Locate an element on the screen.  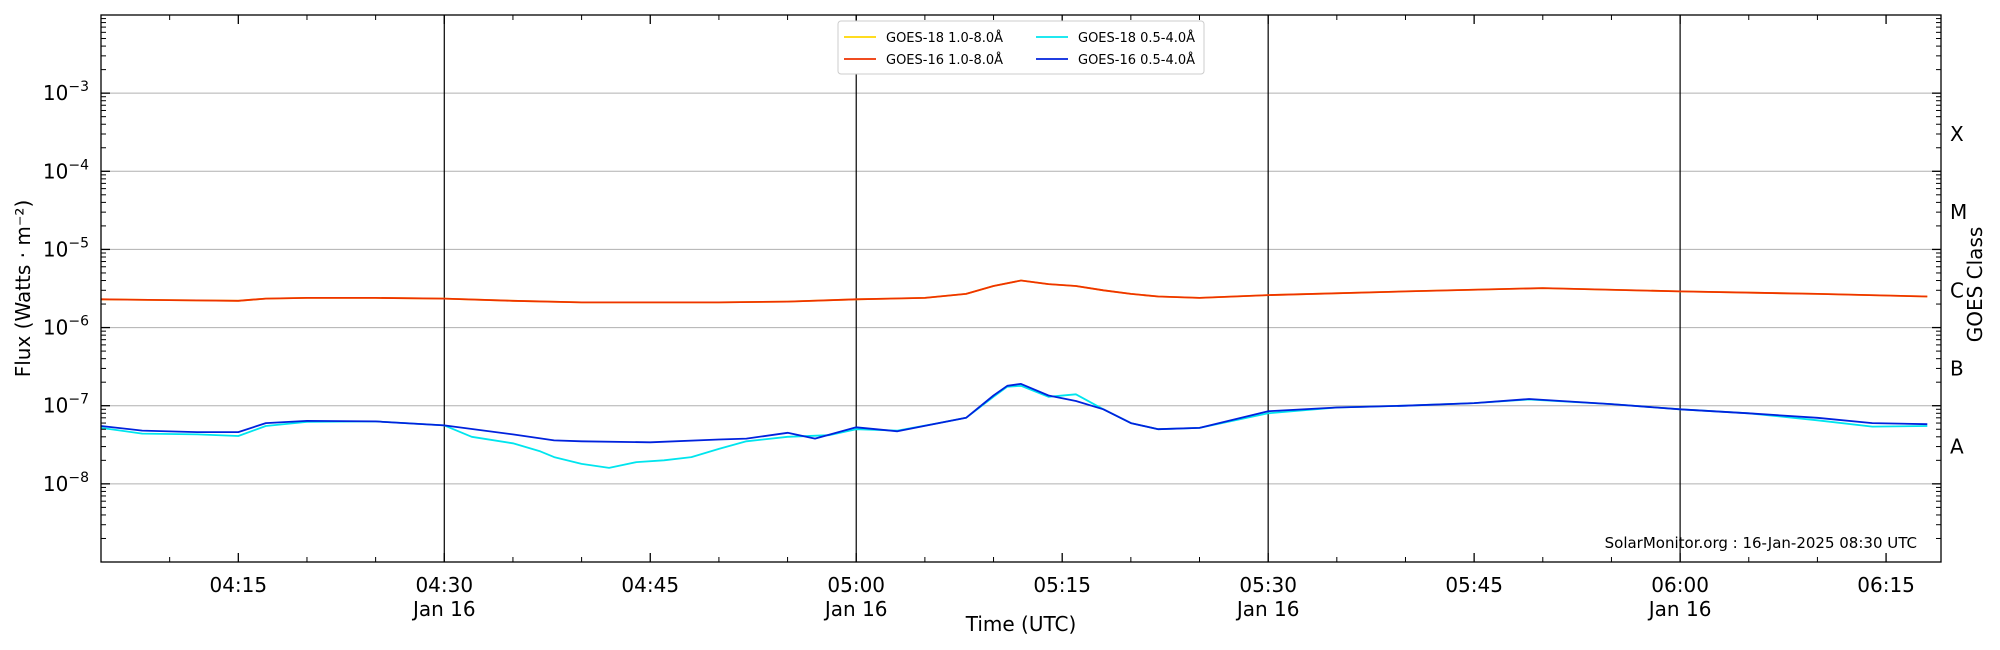
x-tick-label: 04:30 is located at coordinates (444, 585).